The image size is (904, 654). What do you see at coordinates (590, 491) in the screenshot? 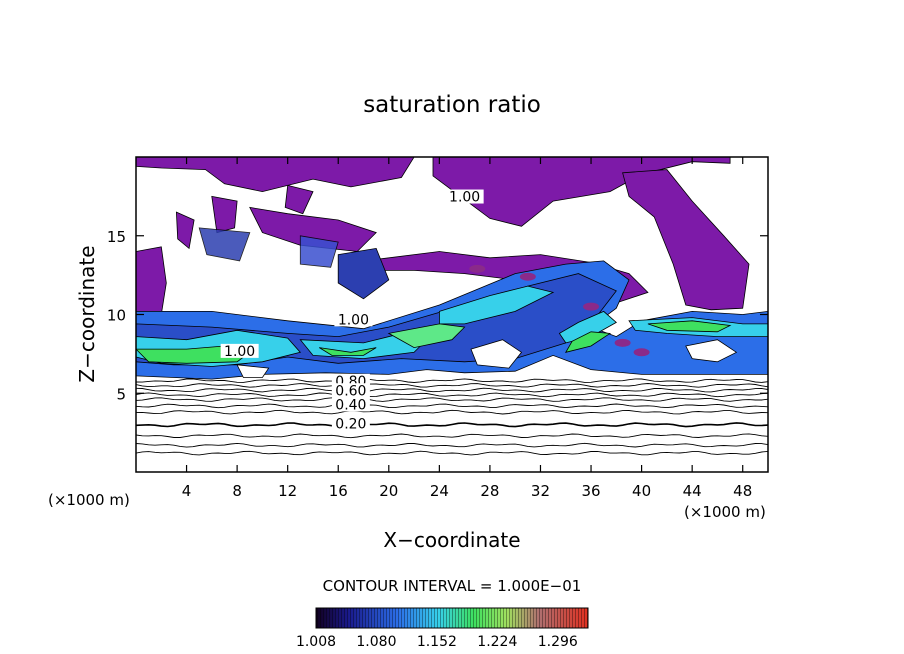
I see `x-tick-label: 36` at bounding box center [590, 491].